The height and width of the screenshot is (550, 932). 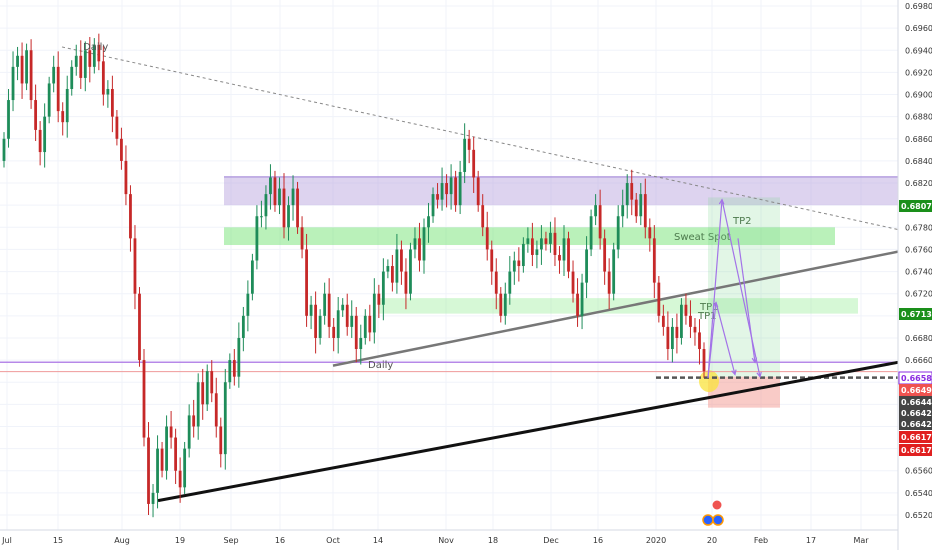 What do you see at coordinates (561, 177) in the screenshot?
I see `supply-zone-edge` at bounding box center [561, 177].